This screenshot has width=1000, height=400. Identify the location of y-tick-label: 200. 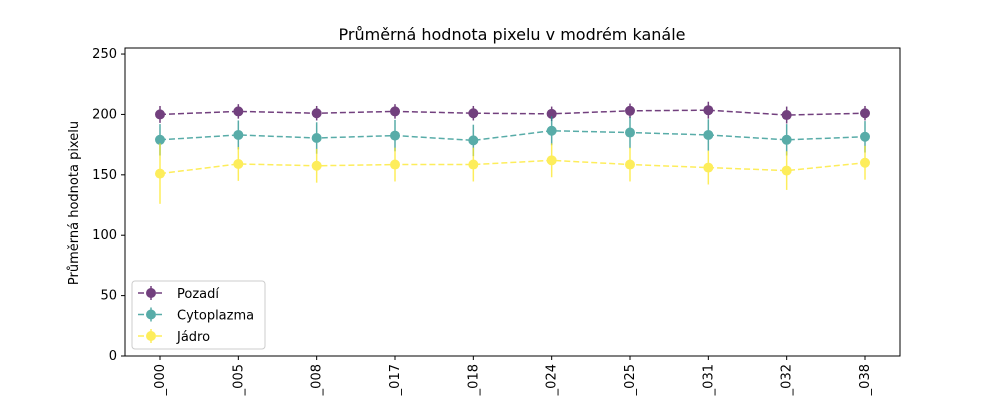
(104, 114).